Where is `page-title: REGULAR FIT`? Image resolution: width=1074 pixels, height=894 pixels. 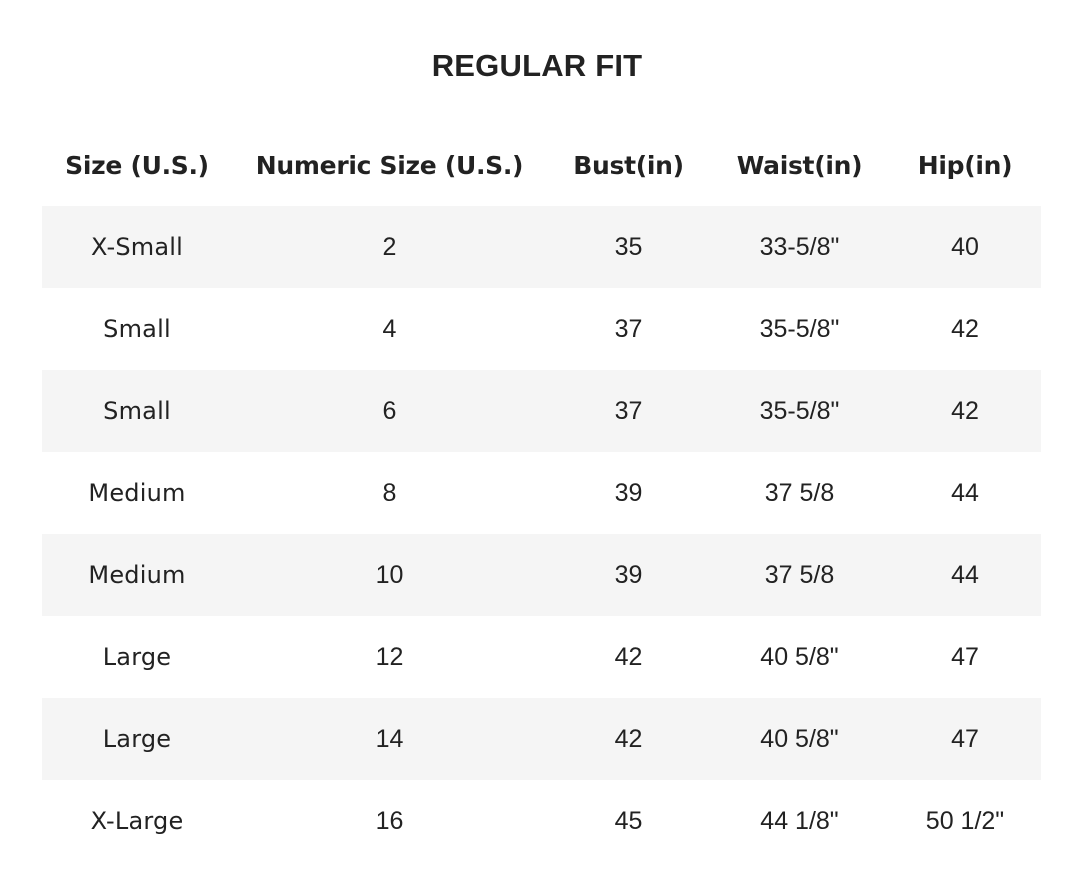 page-title: REGULAR FIT is located at coordinates (537, 65).